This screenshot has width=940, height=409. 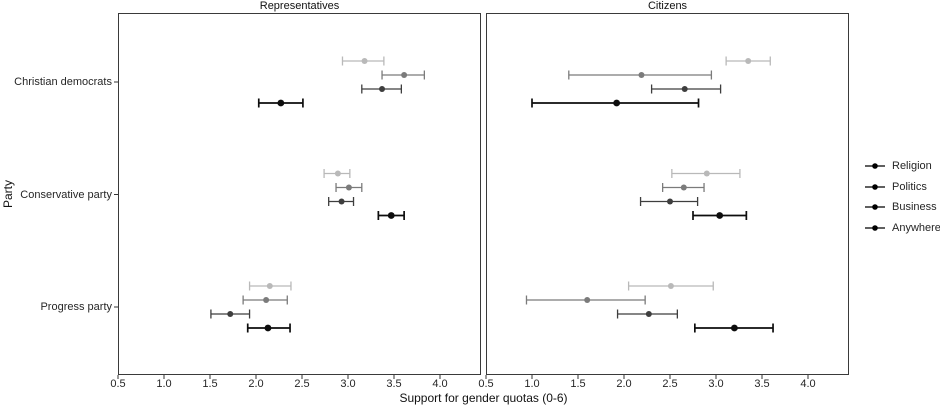 I want to click on estimate-representatives-conservative-party-religion, so click(x=391, y=215).